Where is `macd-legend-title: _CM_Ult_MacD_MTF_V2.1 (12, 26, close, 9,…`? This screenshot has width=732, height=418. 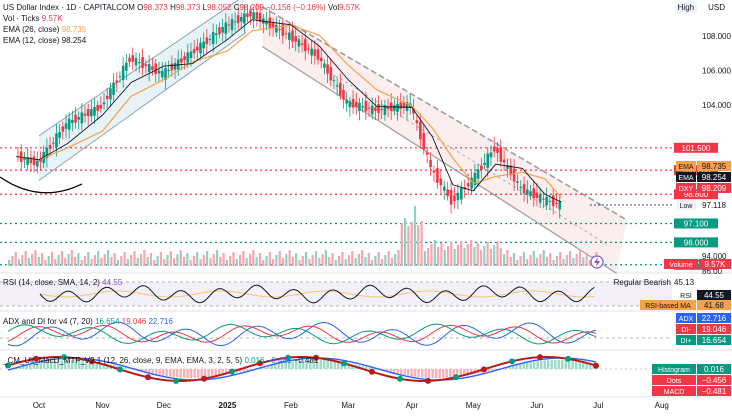
macd-legend-title: _CM_Ult_MacD_MTF_V2.1 (12, 26, close, 9,… is located at coordinates (122, 360).